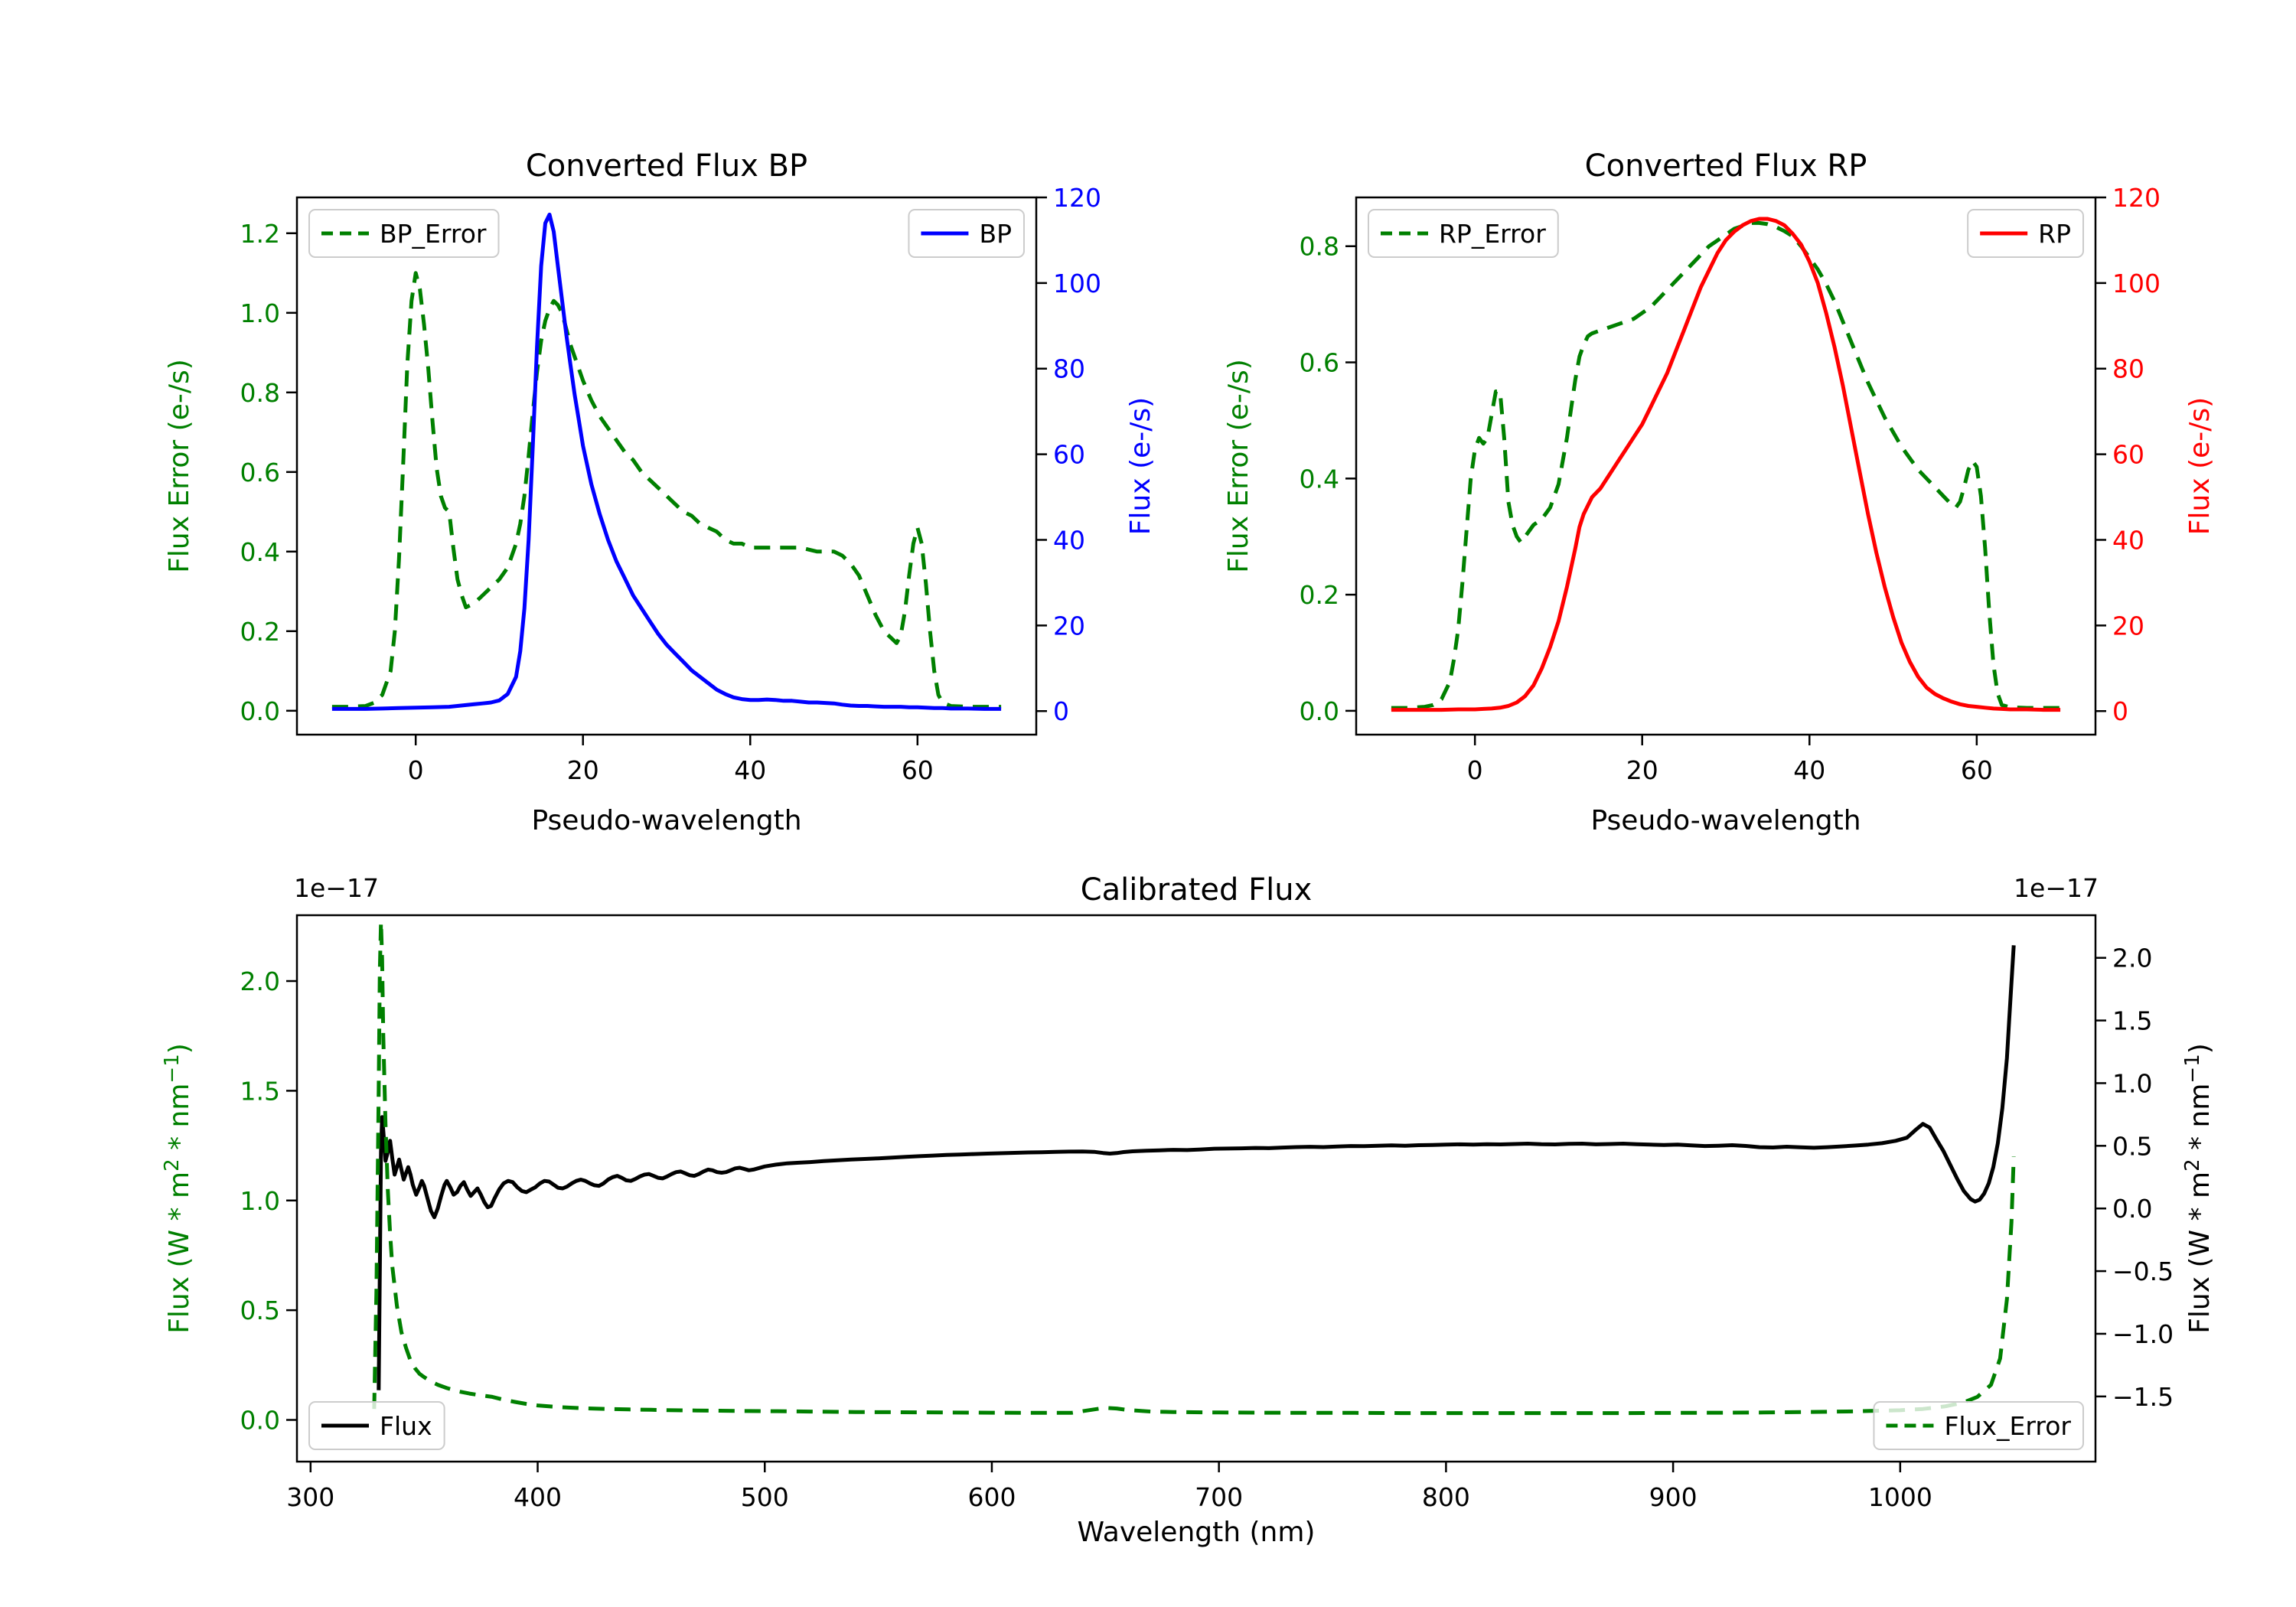  Describe the element at coordinates (2054, 234) in the screenshot. I see `legend-label: RP` at that location.